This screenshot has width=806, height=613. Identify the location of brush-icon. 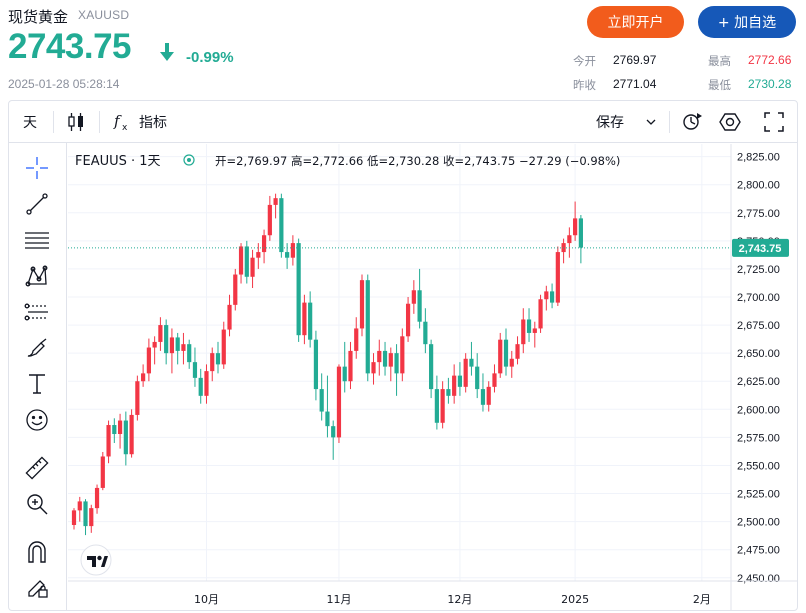
(37, 348).